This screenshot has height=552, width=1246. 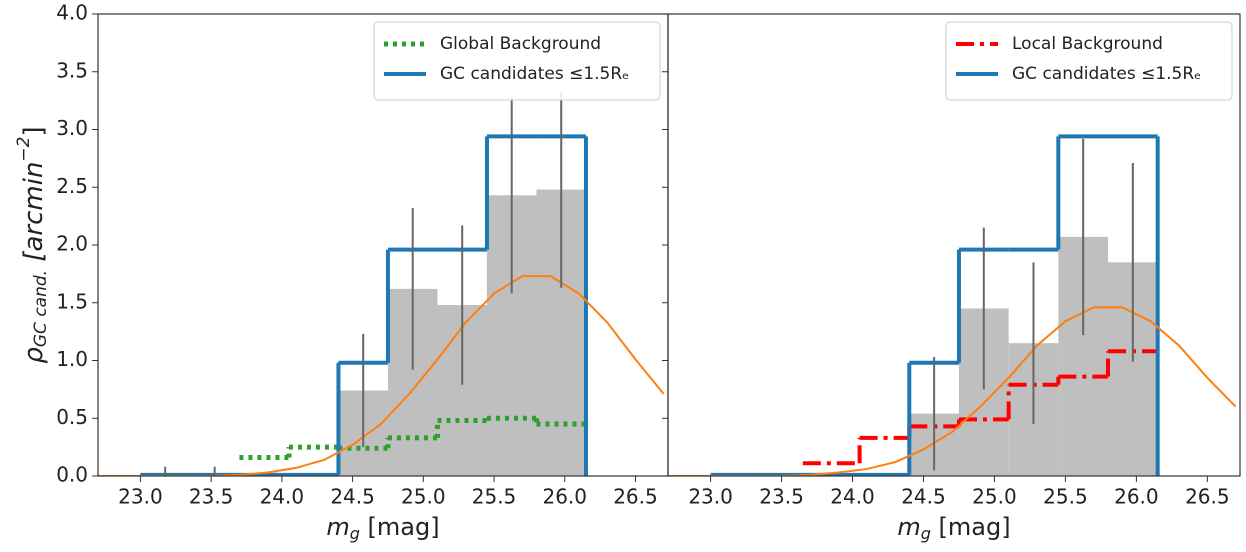 What do you see at coordinates (72, 417) in the screenshot?
I see `y-tick-label: 0.5` at bounding box center [72, 417].